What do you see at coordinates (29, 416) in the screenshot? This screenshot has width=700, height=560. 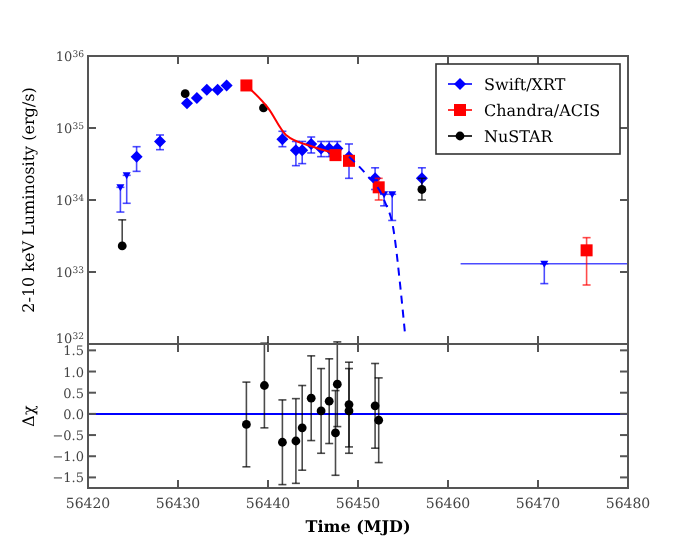 I see `y-axis-title: Δχ` at bounding box center [29, 416].